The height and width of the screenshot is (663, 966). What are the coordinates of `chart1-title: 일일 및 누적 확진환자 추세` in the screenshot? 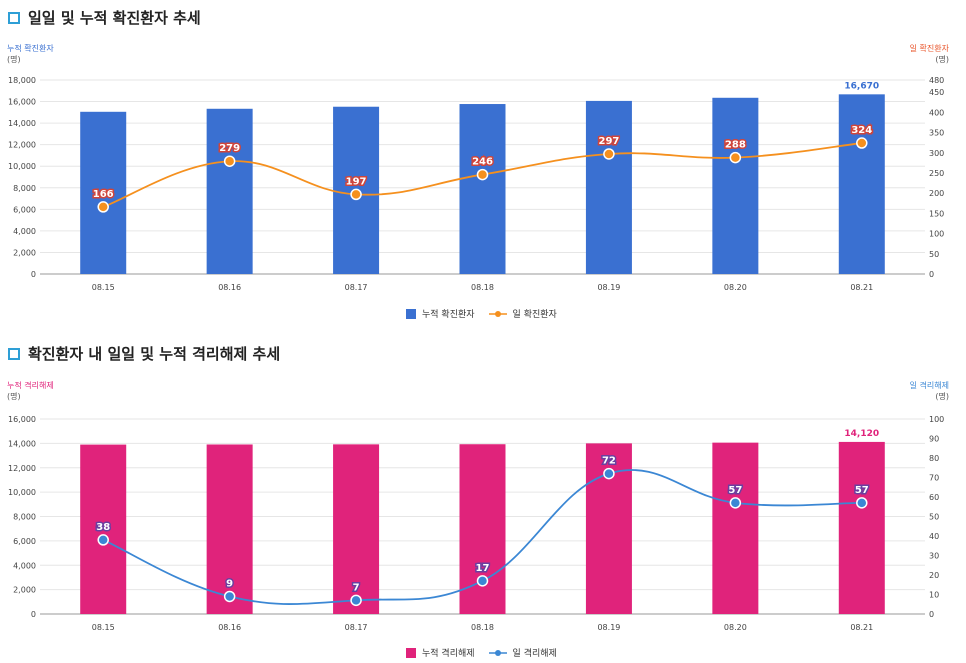 It's located at (104, 17).